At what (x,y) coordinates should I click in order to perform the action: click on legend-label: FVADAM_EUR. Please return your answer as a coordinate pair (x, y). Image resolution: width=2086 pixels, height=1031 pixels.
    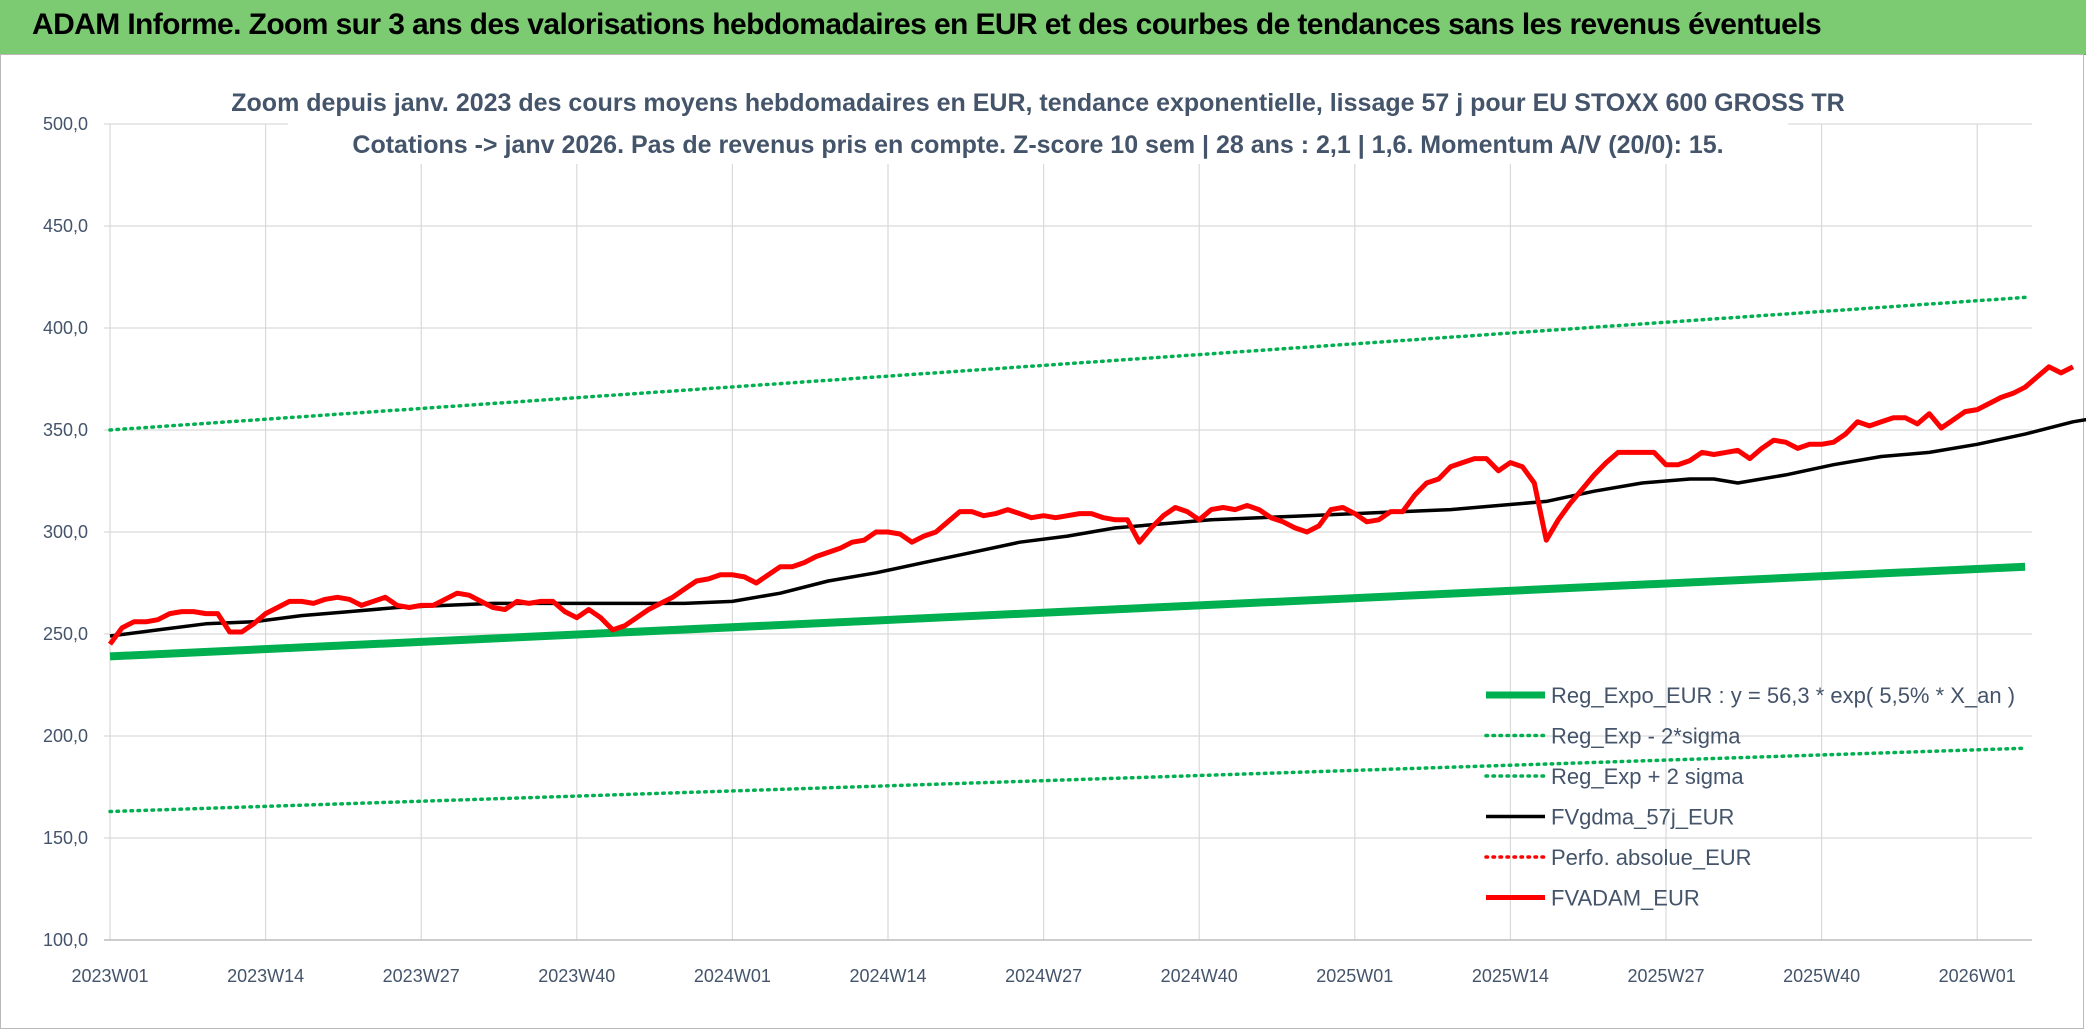
    Looking at the image, I should click on (1625, 898).